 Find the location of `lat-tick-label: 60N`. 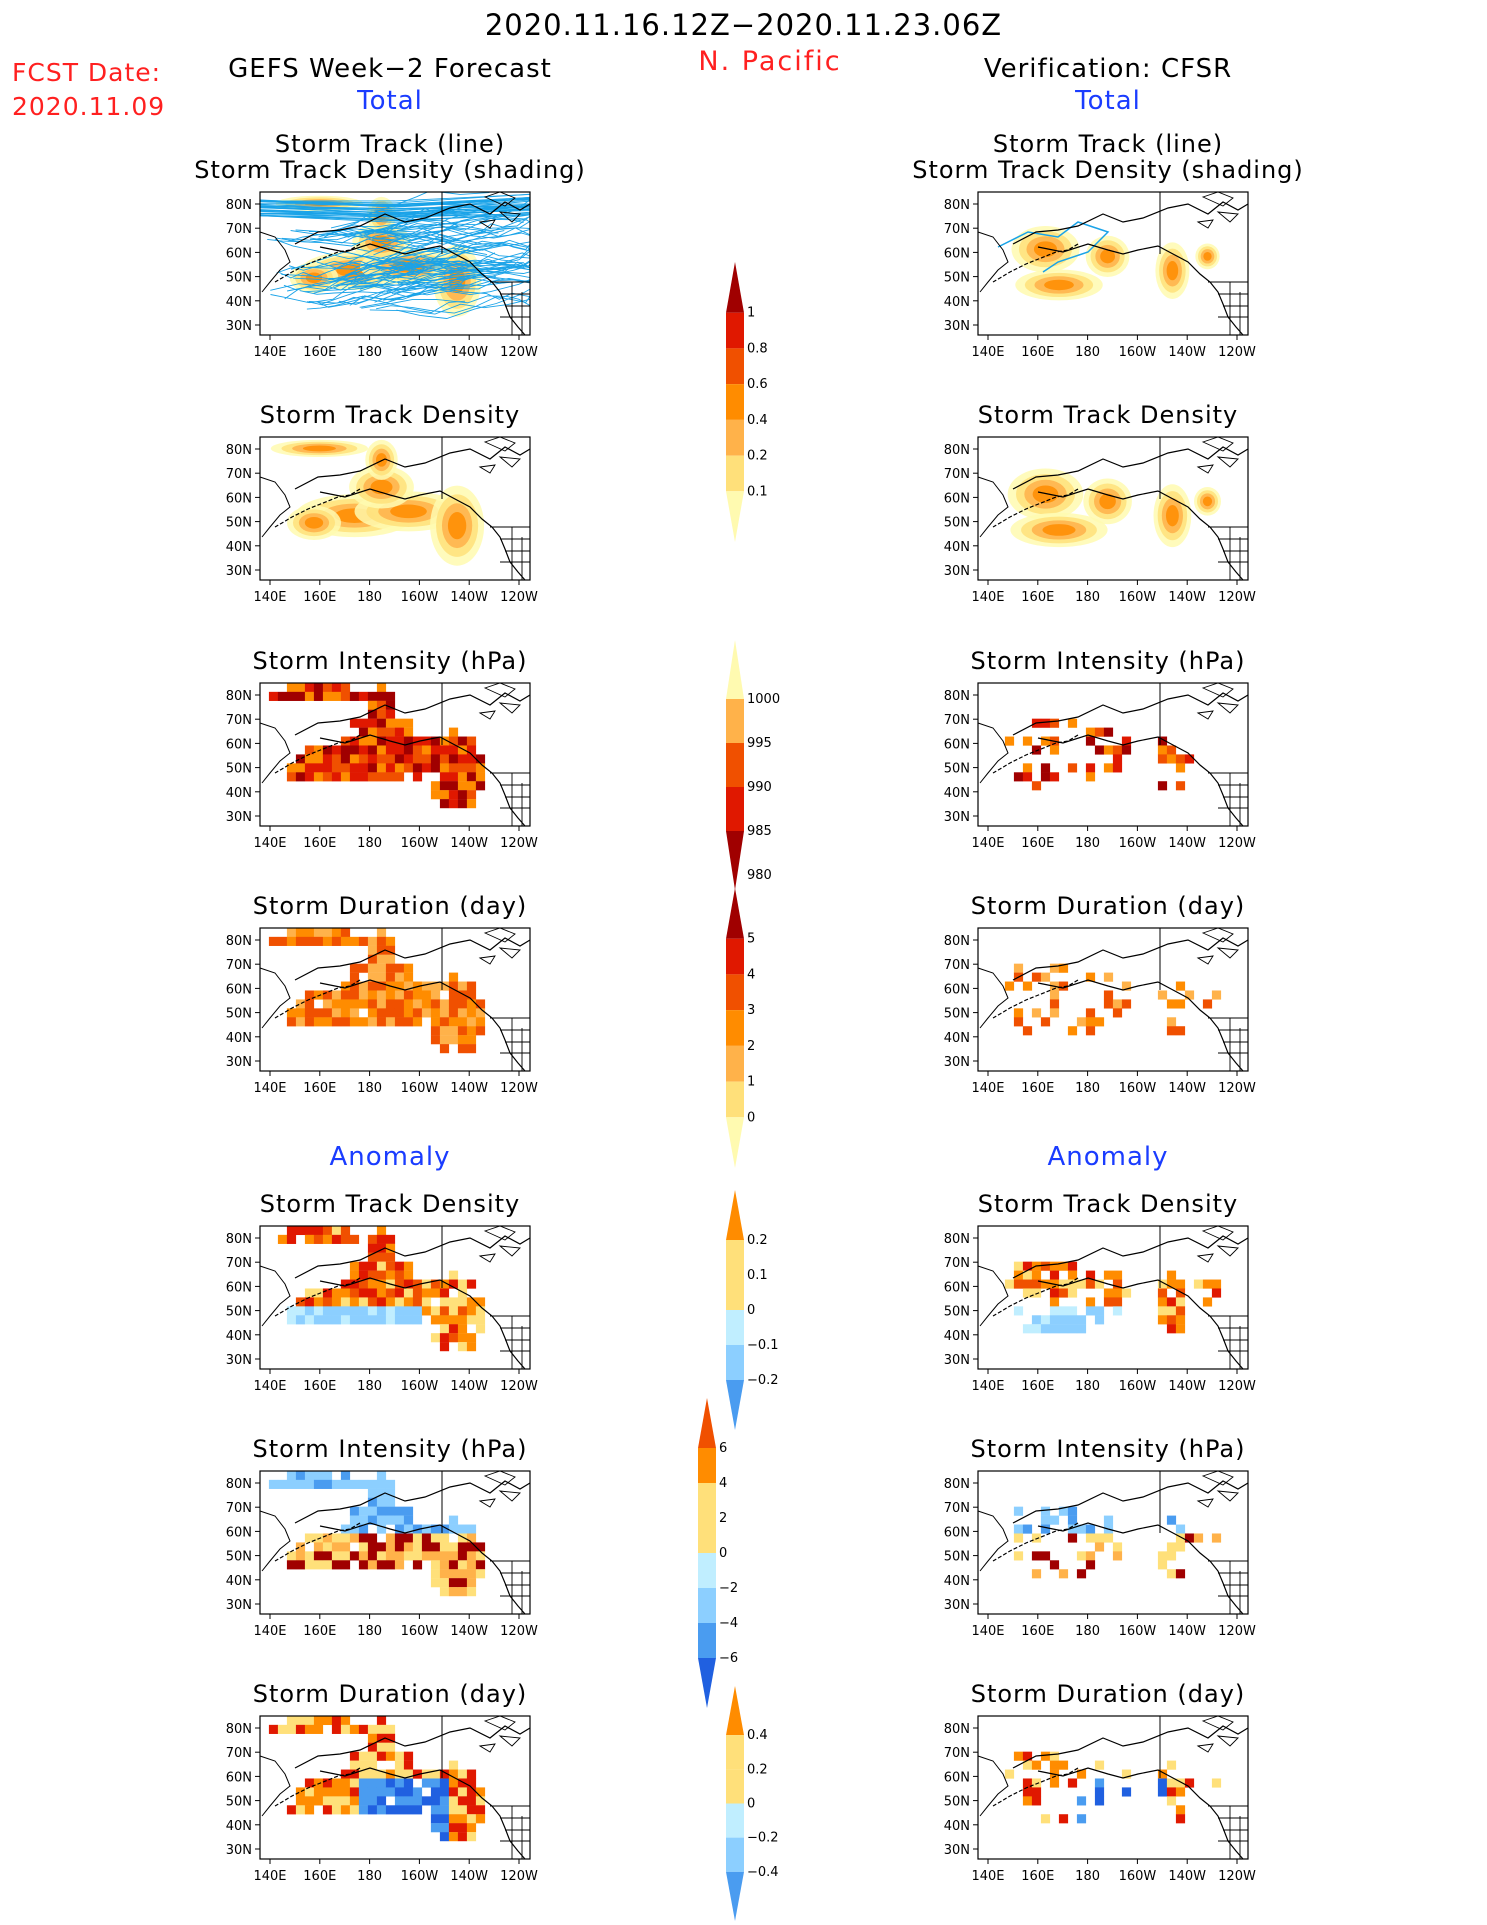

lat-tick-label: 60N is located at coordinates (957, 989).